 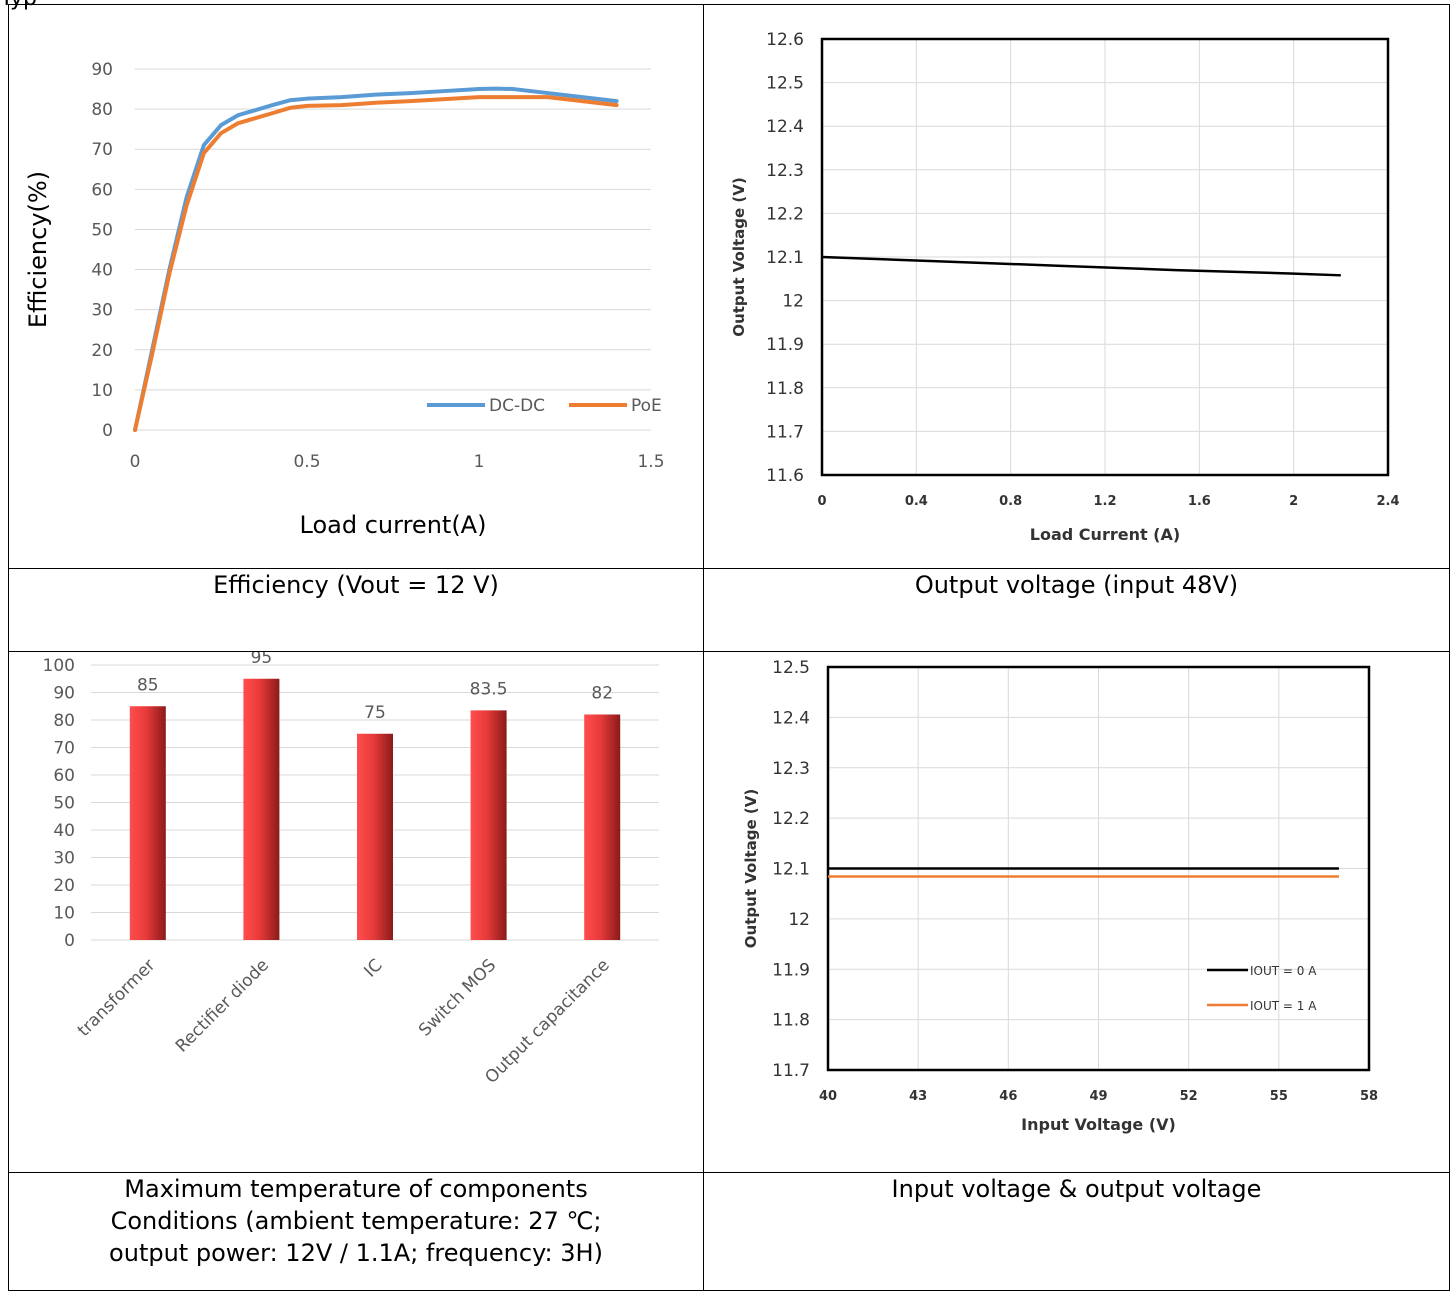 What do you see at coordinates (148, 685) in the screenshot?
I see `bar-value-label: 85` at bounding box center [148, 685].